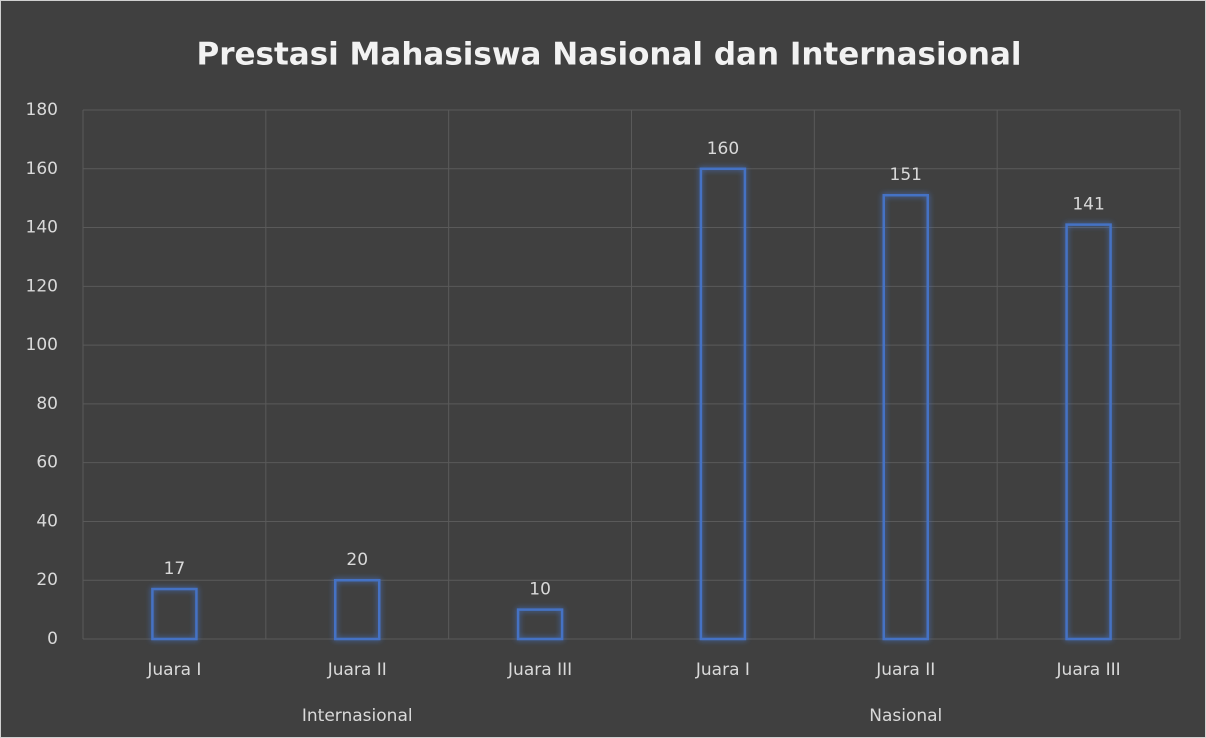 Image resolution: width=1206 pixels, height=738 pixels. What do you see at coordinates (47, 580) in the screenshot?
I see `y-tick-label: 20` at bounding box center [47, 580].